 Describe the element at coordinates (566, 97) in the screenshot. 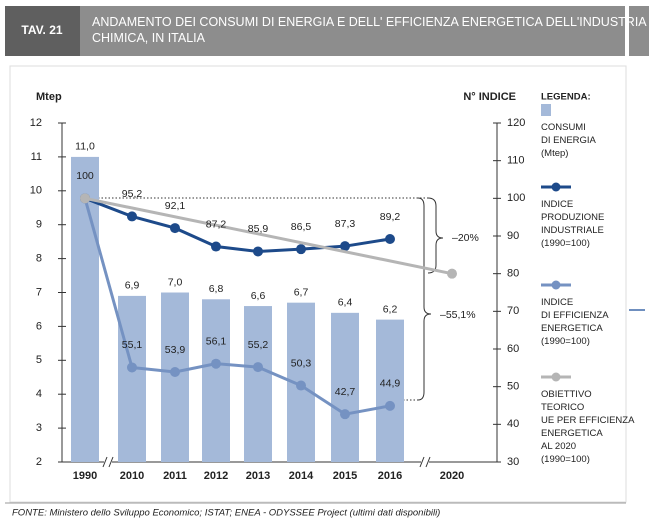

I see `legend-title: LEGENDA:` at that location.